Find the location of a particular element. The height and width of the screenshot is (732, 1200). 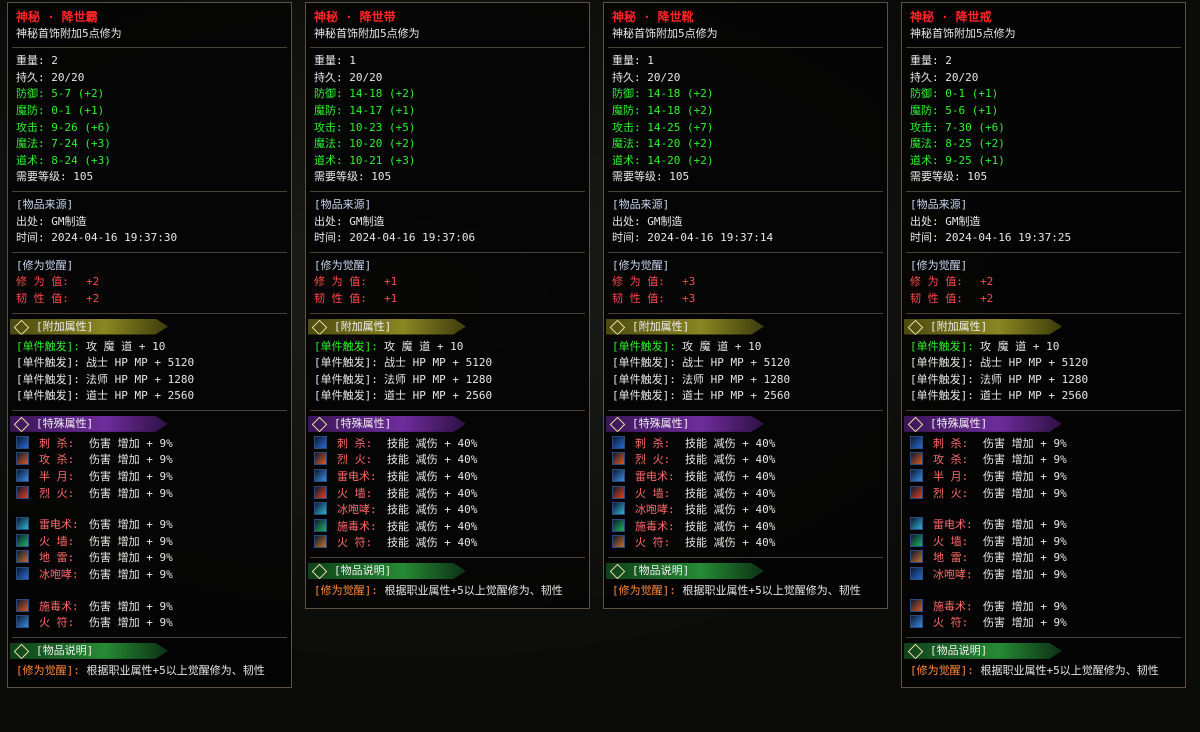

description-tag: [修为觉醒]: is located at coordinates (644, 591).